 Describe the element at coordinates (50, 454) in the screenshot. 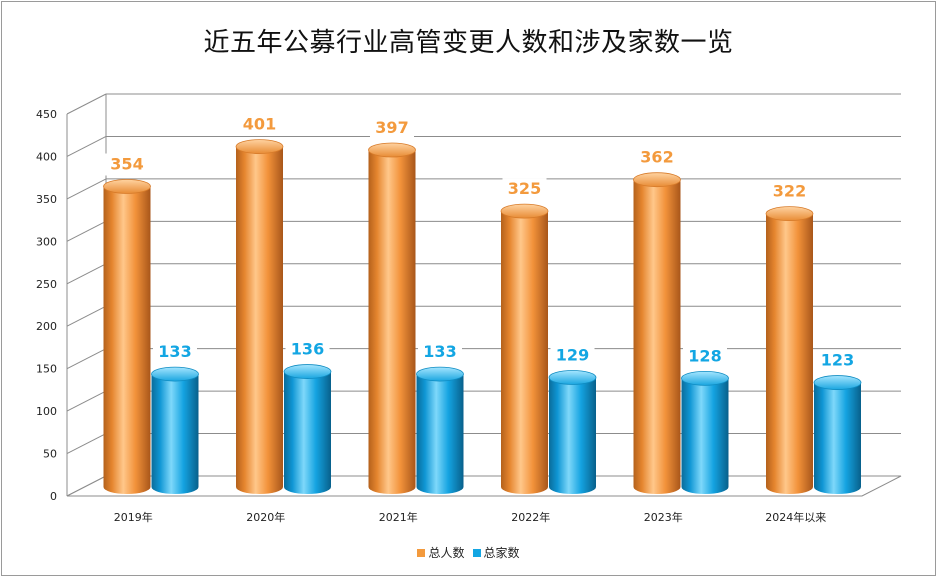

I see `y-tick-label: 50` at that location.